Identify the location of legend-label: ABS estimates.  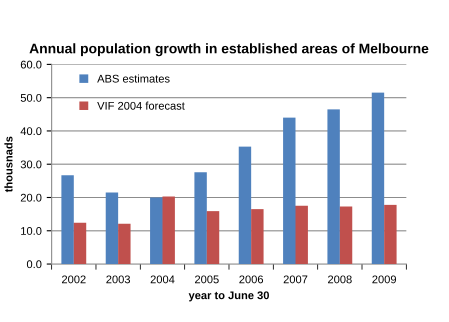
(133, 78).